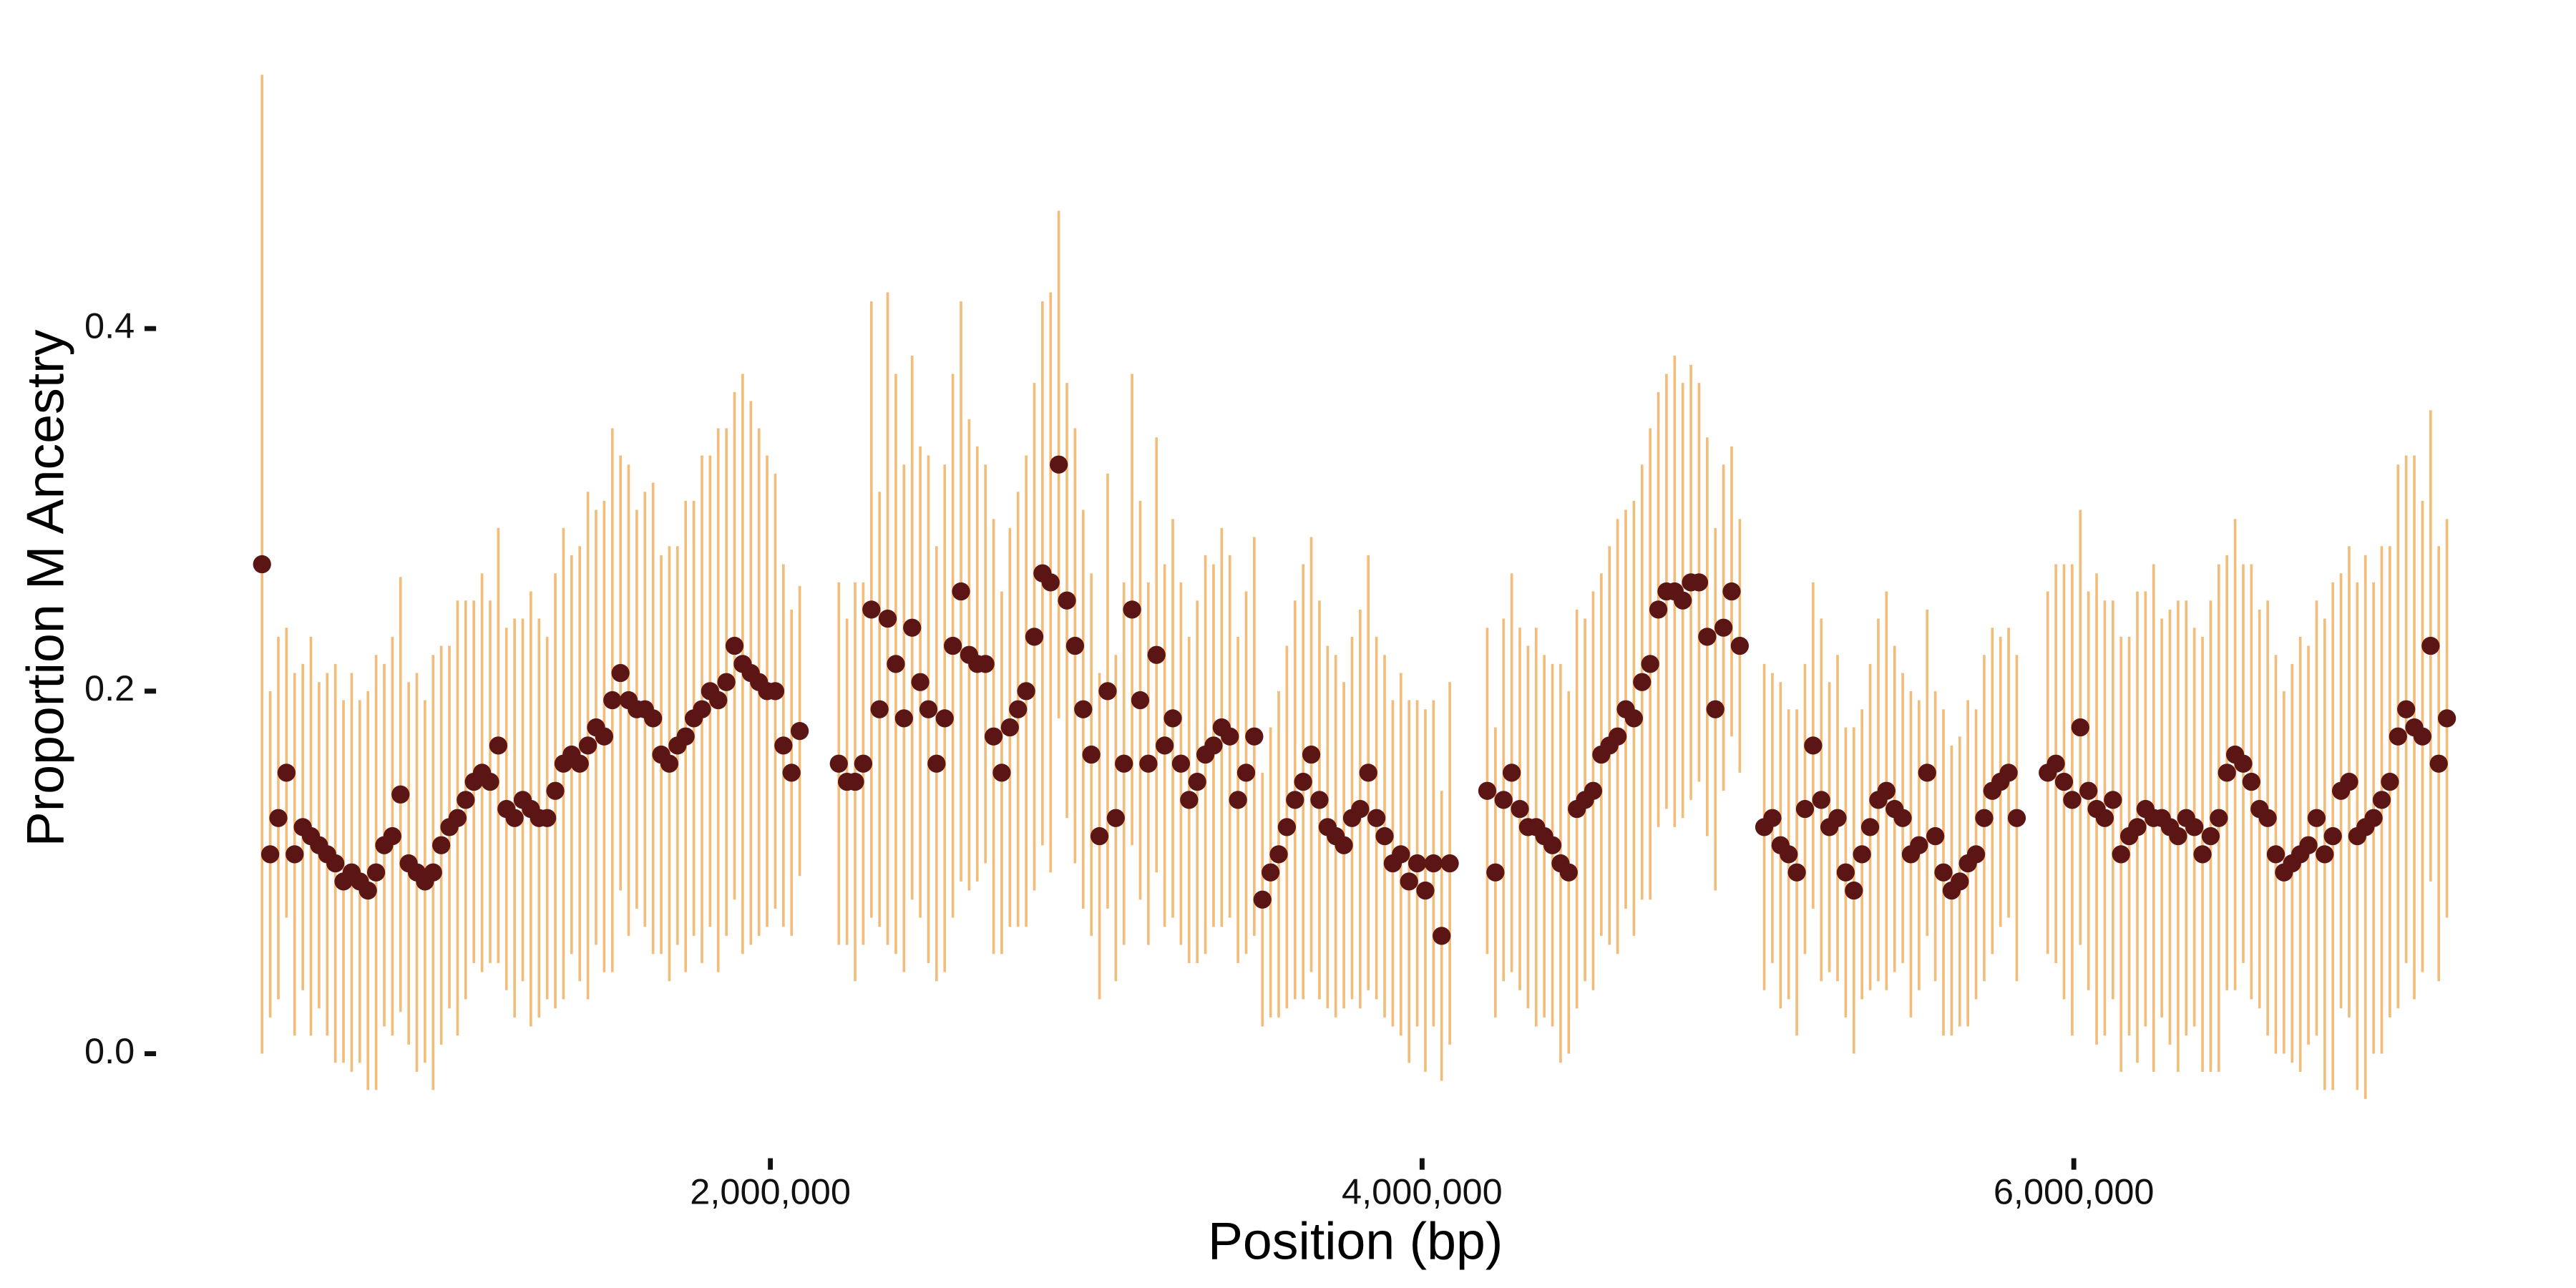  Describe the element at coordinates (1355, 1241) in the screenshot. I see `x-axis-title: Position (bp)` at that location.